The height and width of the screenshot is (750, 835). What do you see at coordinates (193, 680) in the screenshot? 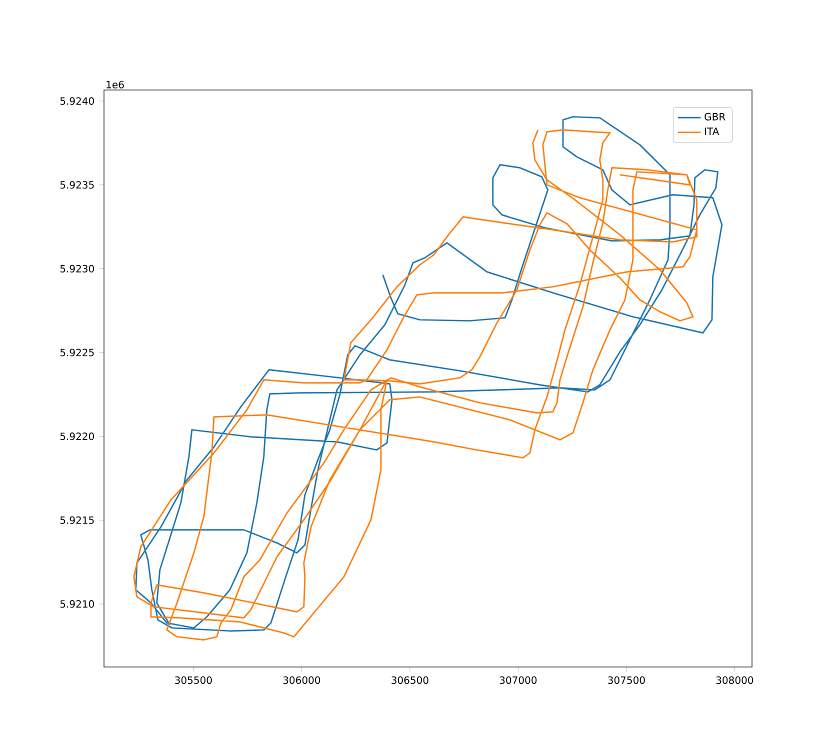
I see `x-tick-label: 305500` at bounding box center [193, 680].